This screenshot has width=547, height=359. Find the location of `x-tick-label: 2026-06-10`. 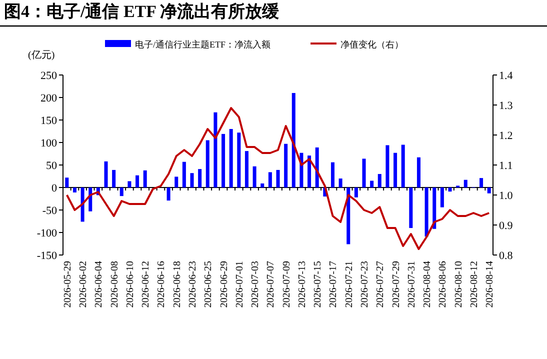

x-tick-label: 2026-06-10 is located at coordinates (130, 284).